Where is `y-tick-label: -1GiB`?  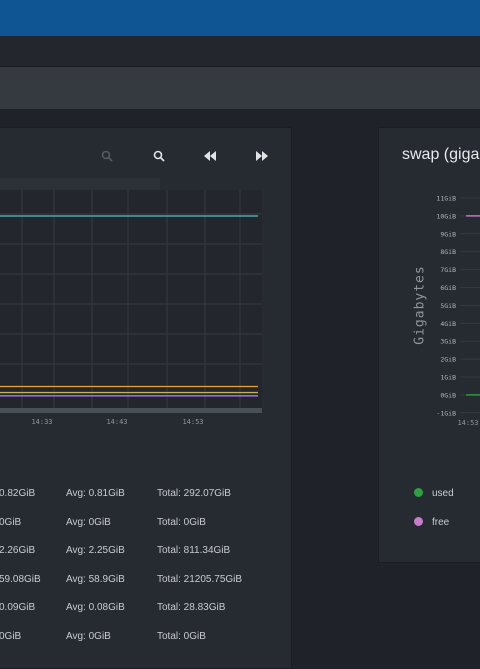
y-tick-label: -1GiB is located at coordinates (446, 413).